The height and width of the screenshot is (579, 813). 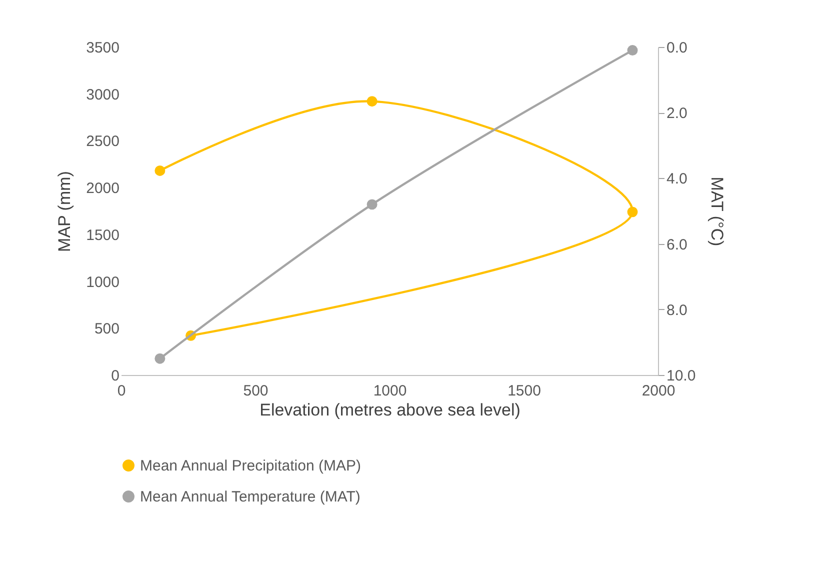 I want to click on y2-tick-label: 4.0, so click(x=677, y=179).